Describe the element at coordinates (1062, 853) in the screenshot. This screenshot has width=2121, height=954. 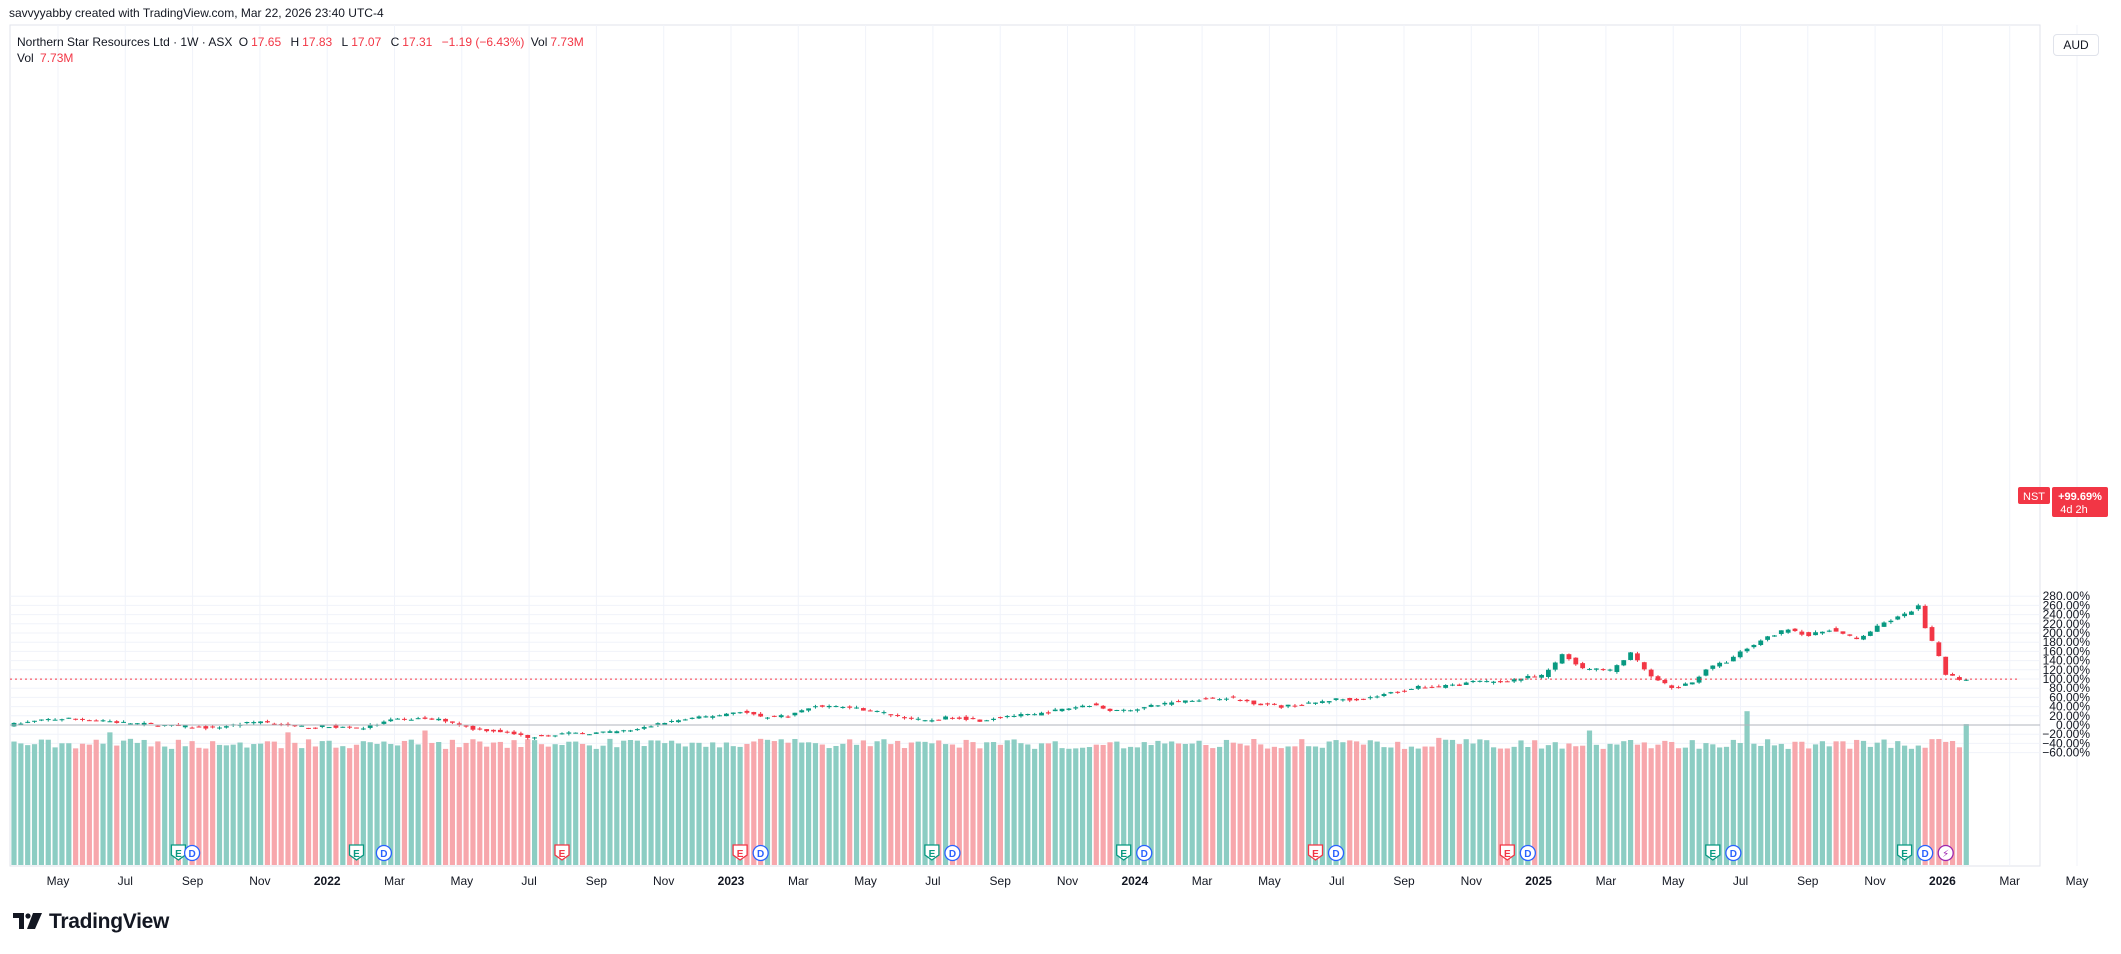
I see `event-markers: E D E D E E D E D E D E D E D E D E D ⚡` at that location.